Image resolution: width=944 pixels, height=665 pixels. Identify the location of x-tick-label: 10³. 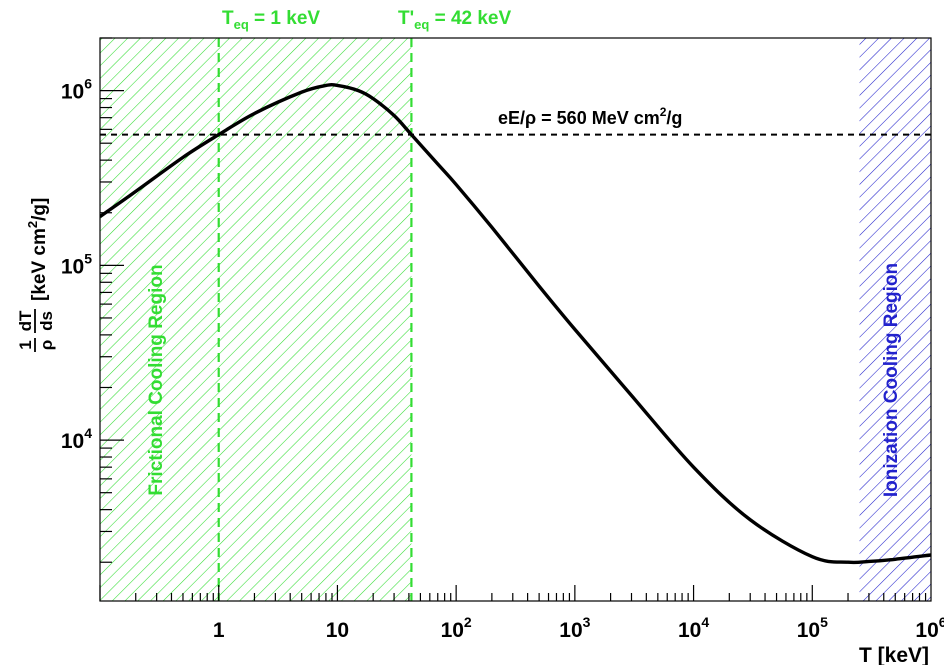
(574, 628).